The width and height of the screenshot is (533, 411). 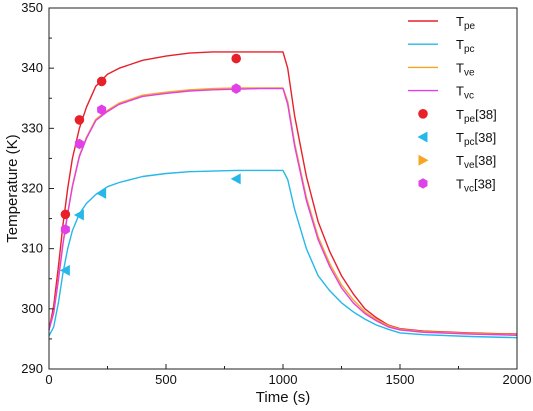 What do you see at coordinates (517, 379) in the screenshot?
I see `x-tick-label: 2000` at bounding box center [517, 379].